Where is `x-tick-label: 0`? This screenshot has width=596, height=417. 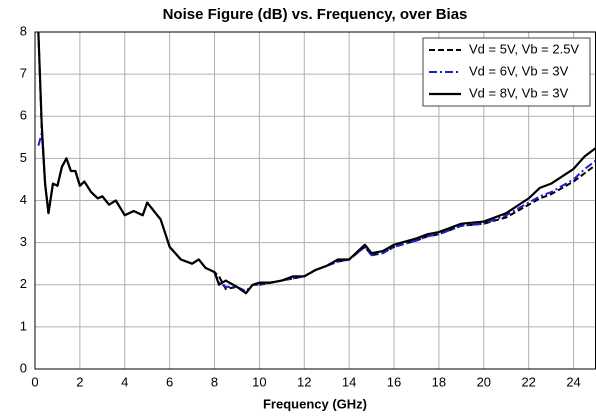 x-tick-label: 0 is located at coordinates (34, 381).